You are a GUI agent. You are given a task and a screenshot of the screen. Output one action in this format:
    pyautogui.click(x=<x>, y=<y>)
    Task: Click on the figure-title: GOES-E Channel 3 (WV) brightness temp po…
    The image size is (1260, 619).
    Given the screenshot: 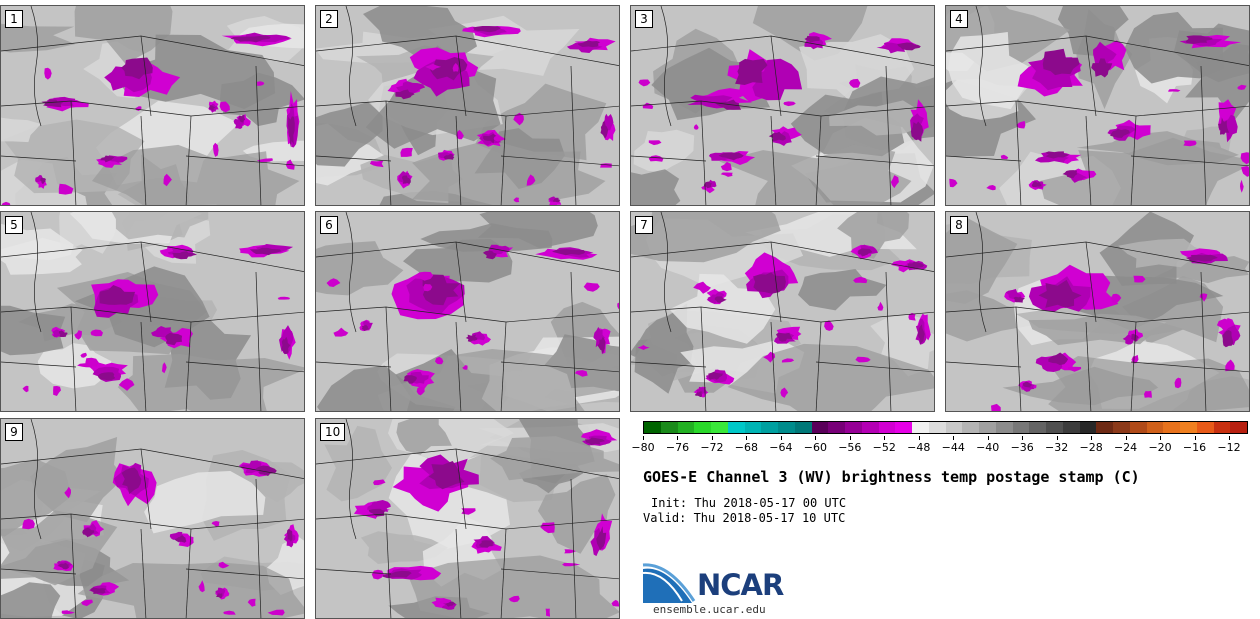 What is the action you would take?
    pyautogui.click(x=891, y=477)
    